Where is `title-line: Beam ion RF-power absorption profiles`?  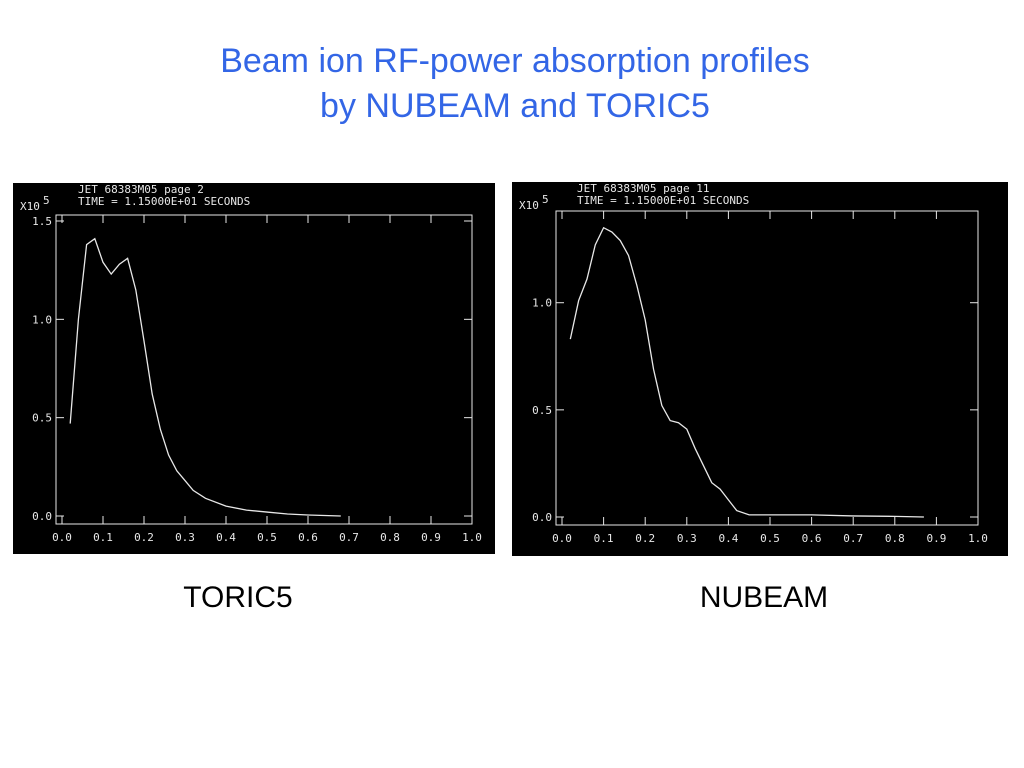 title-line: Beam ion RF-power absorption profiles is located at coordinates (515, 61).